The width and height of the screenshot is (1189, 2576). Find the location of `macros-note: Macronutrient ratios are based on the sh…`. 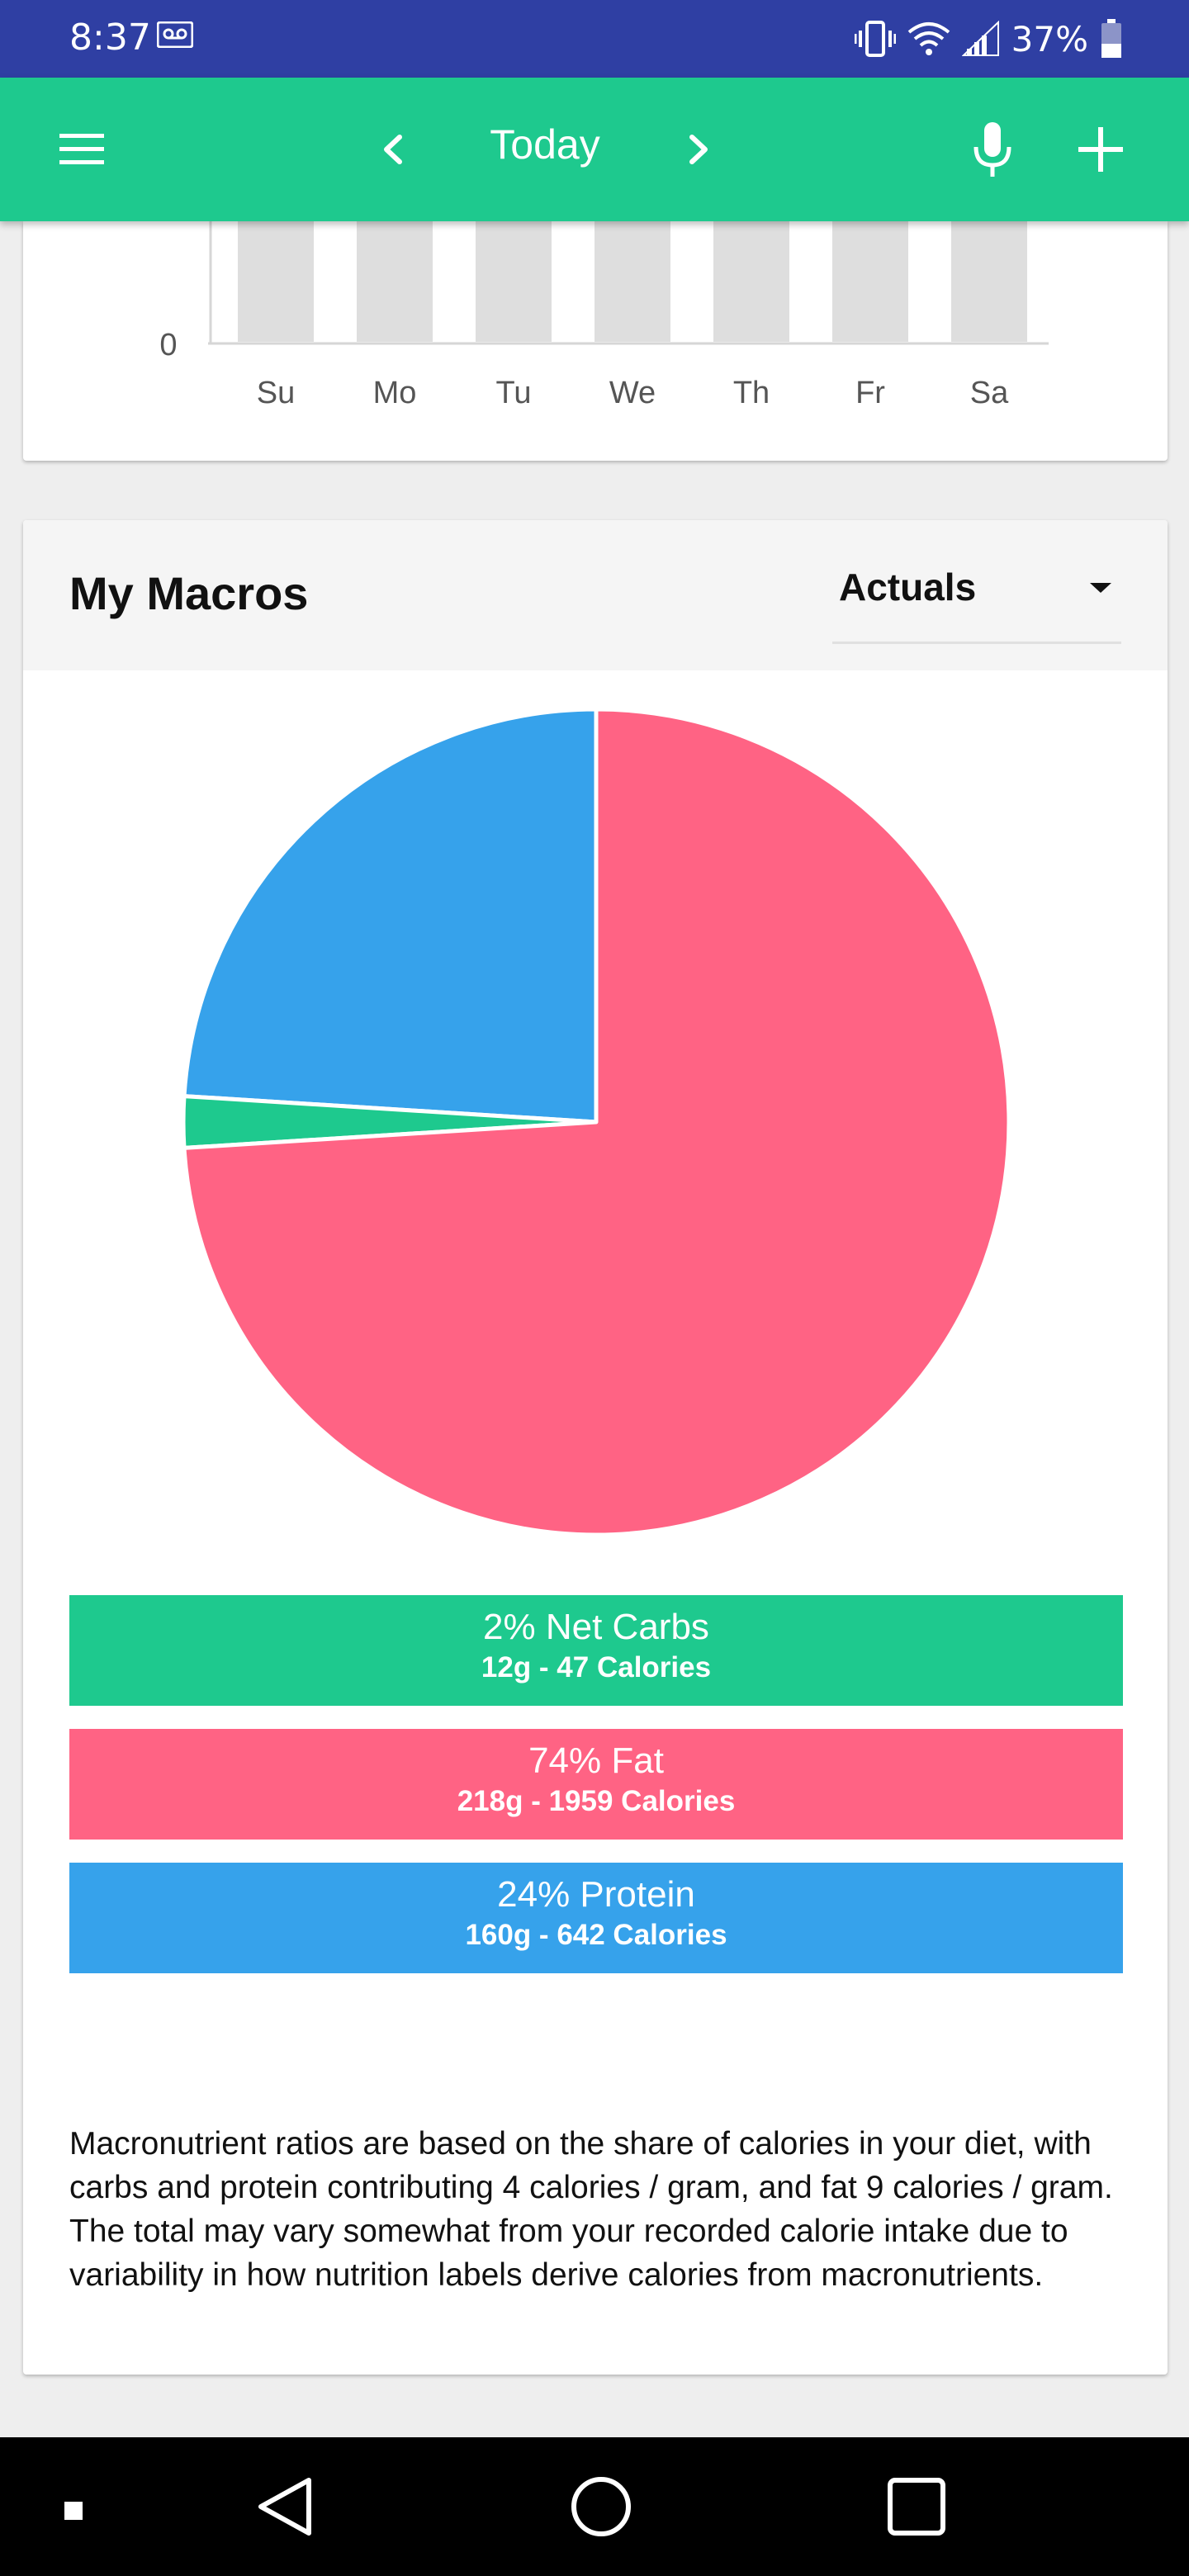

macros-note: Macronutrient ratios are based on the sh… is located at coordinates (591, 2209).